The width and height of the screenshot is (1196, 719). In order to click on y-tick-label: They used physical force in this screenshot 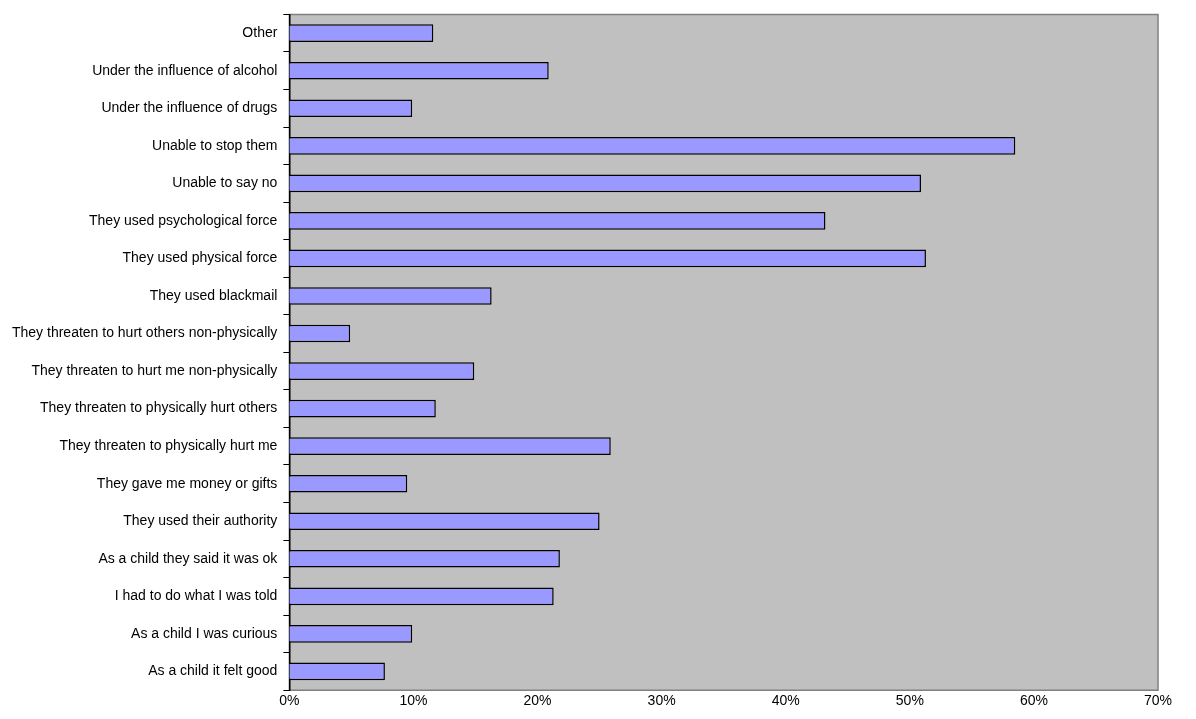, I will do `click(200, 257)`.